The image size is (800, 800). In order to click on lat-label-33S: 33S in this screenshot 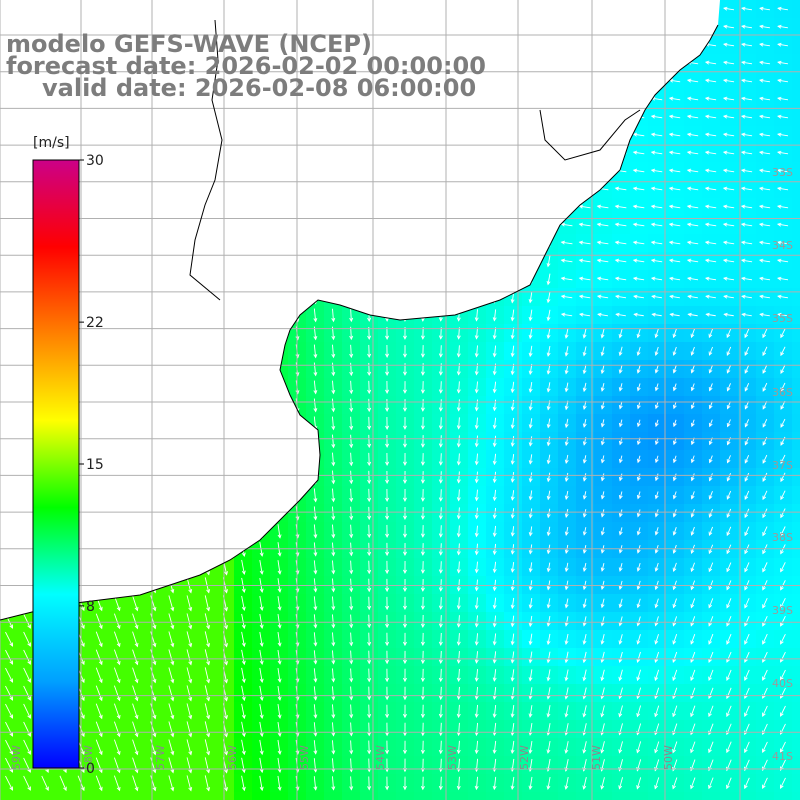, I will do `click(782, 172)`.